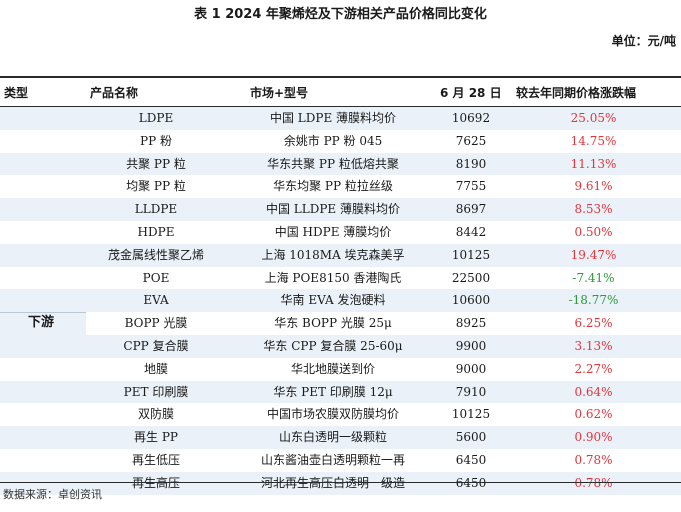 This screenshot has height=512, width=681. Describe the element at coordinates (643, 41) in the screenshot. I see `unit-label: 单位：元/吨` at that location.